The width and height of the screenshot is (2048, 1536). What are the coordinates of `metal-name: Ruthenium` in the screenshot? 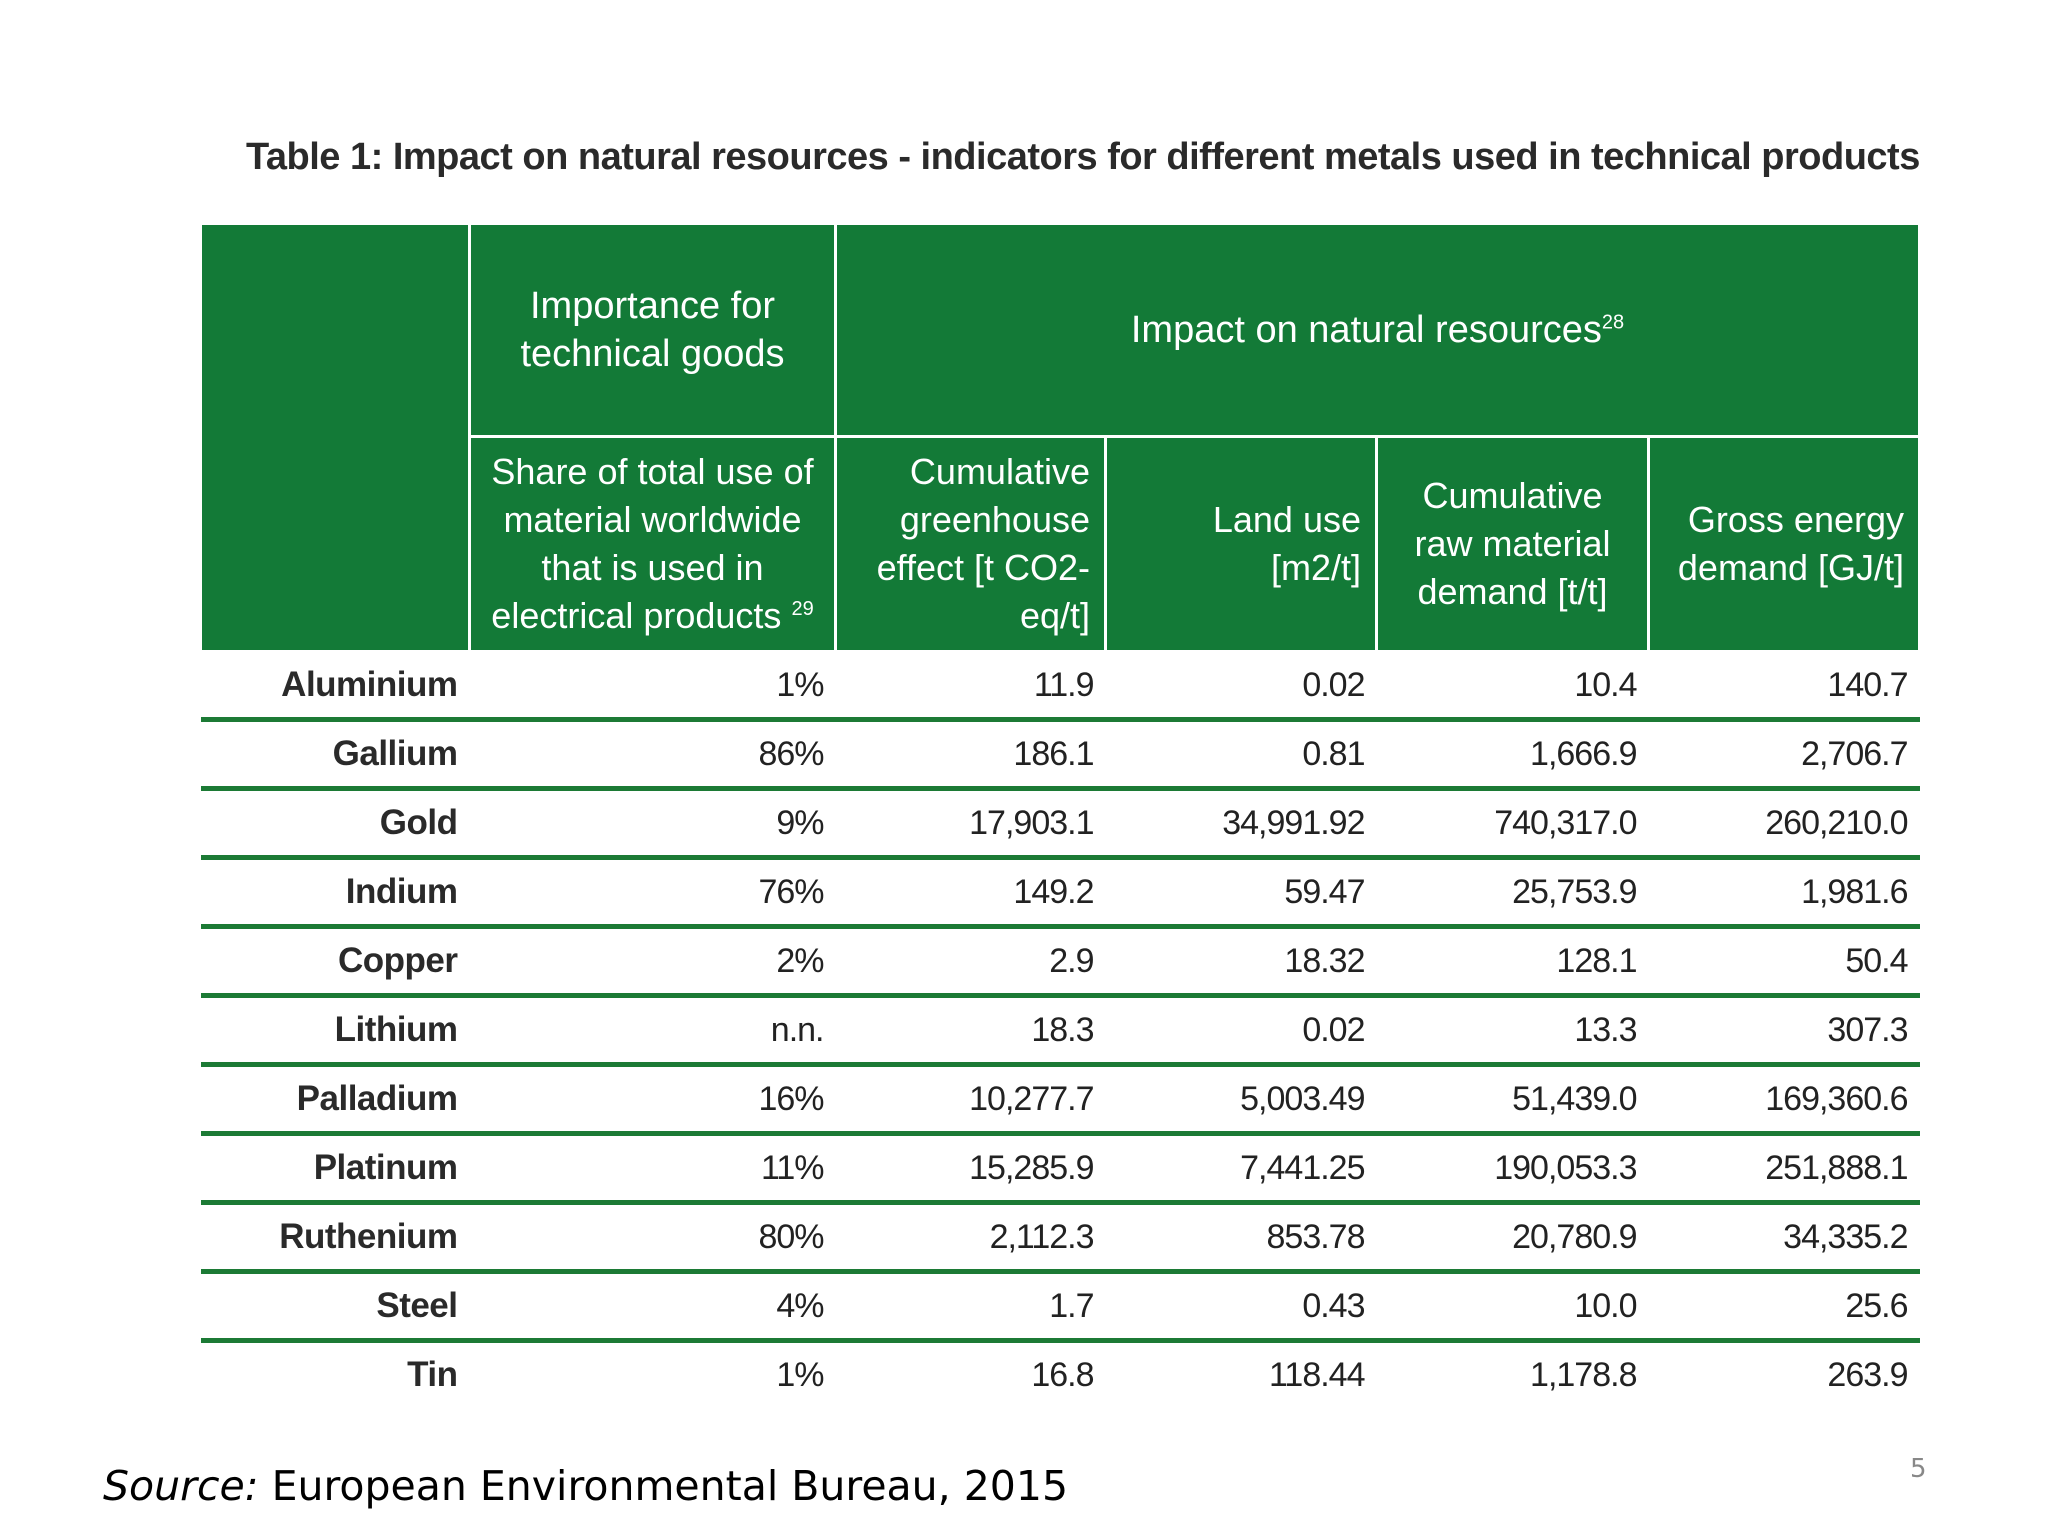 It's located at (335, 1238).